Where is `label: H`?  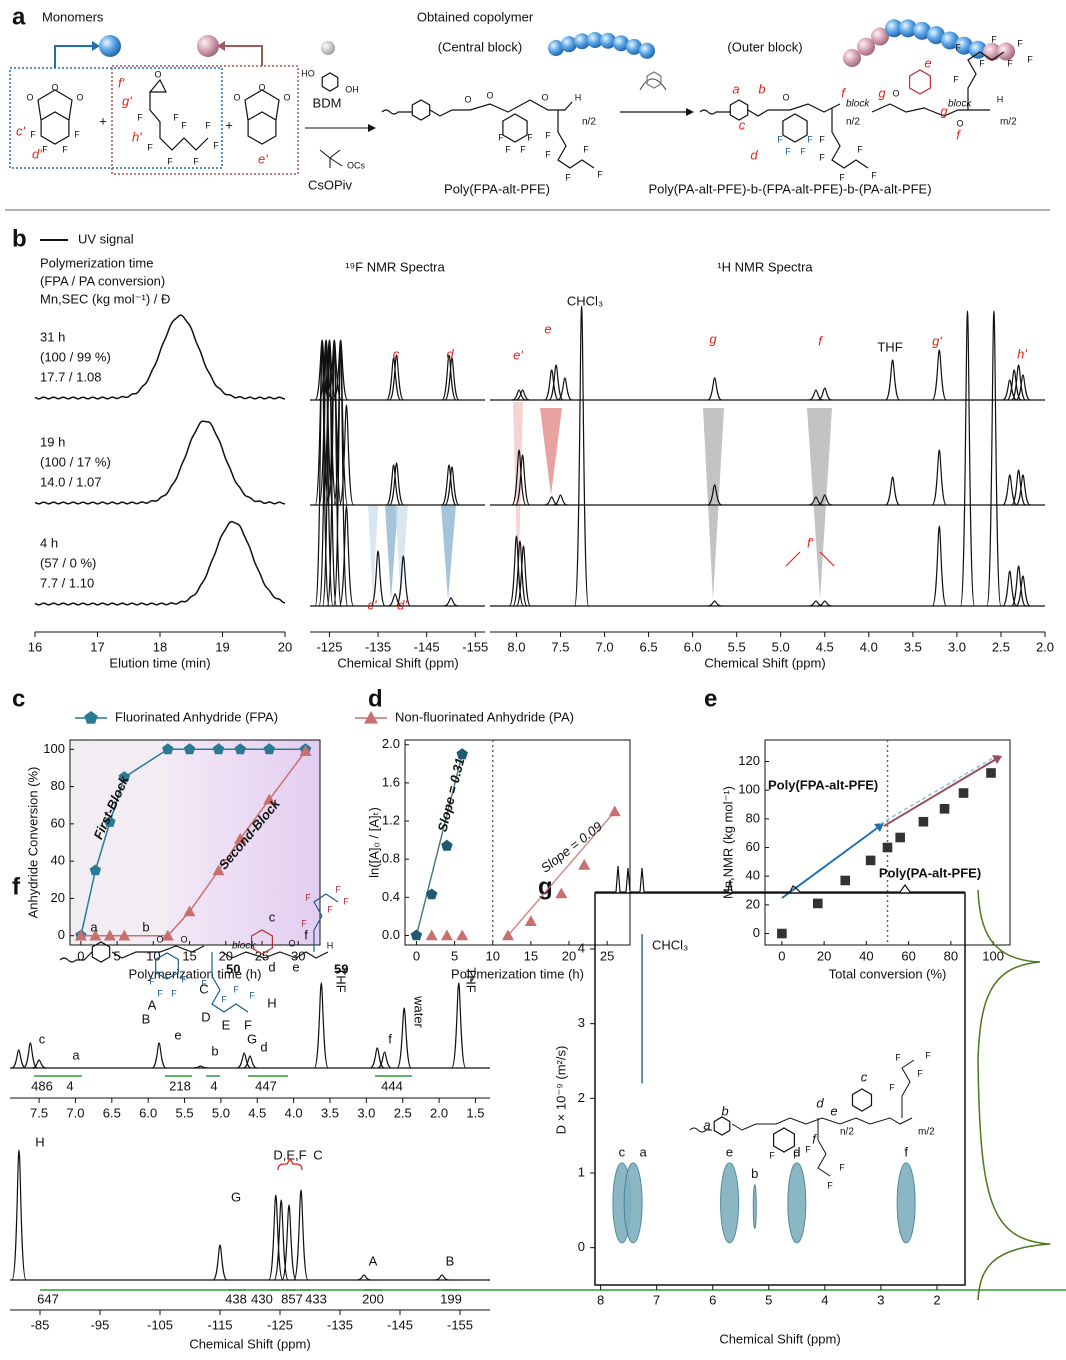
label: H is located at coordinates (271, 1002).